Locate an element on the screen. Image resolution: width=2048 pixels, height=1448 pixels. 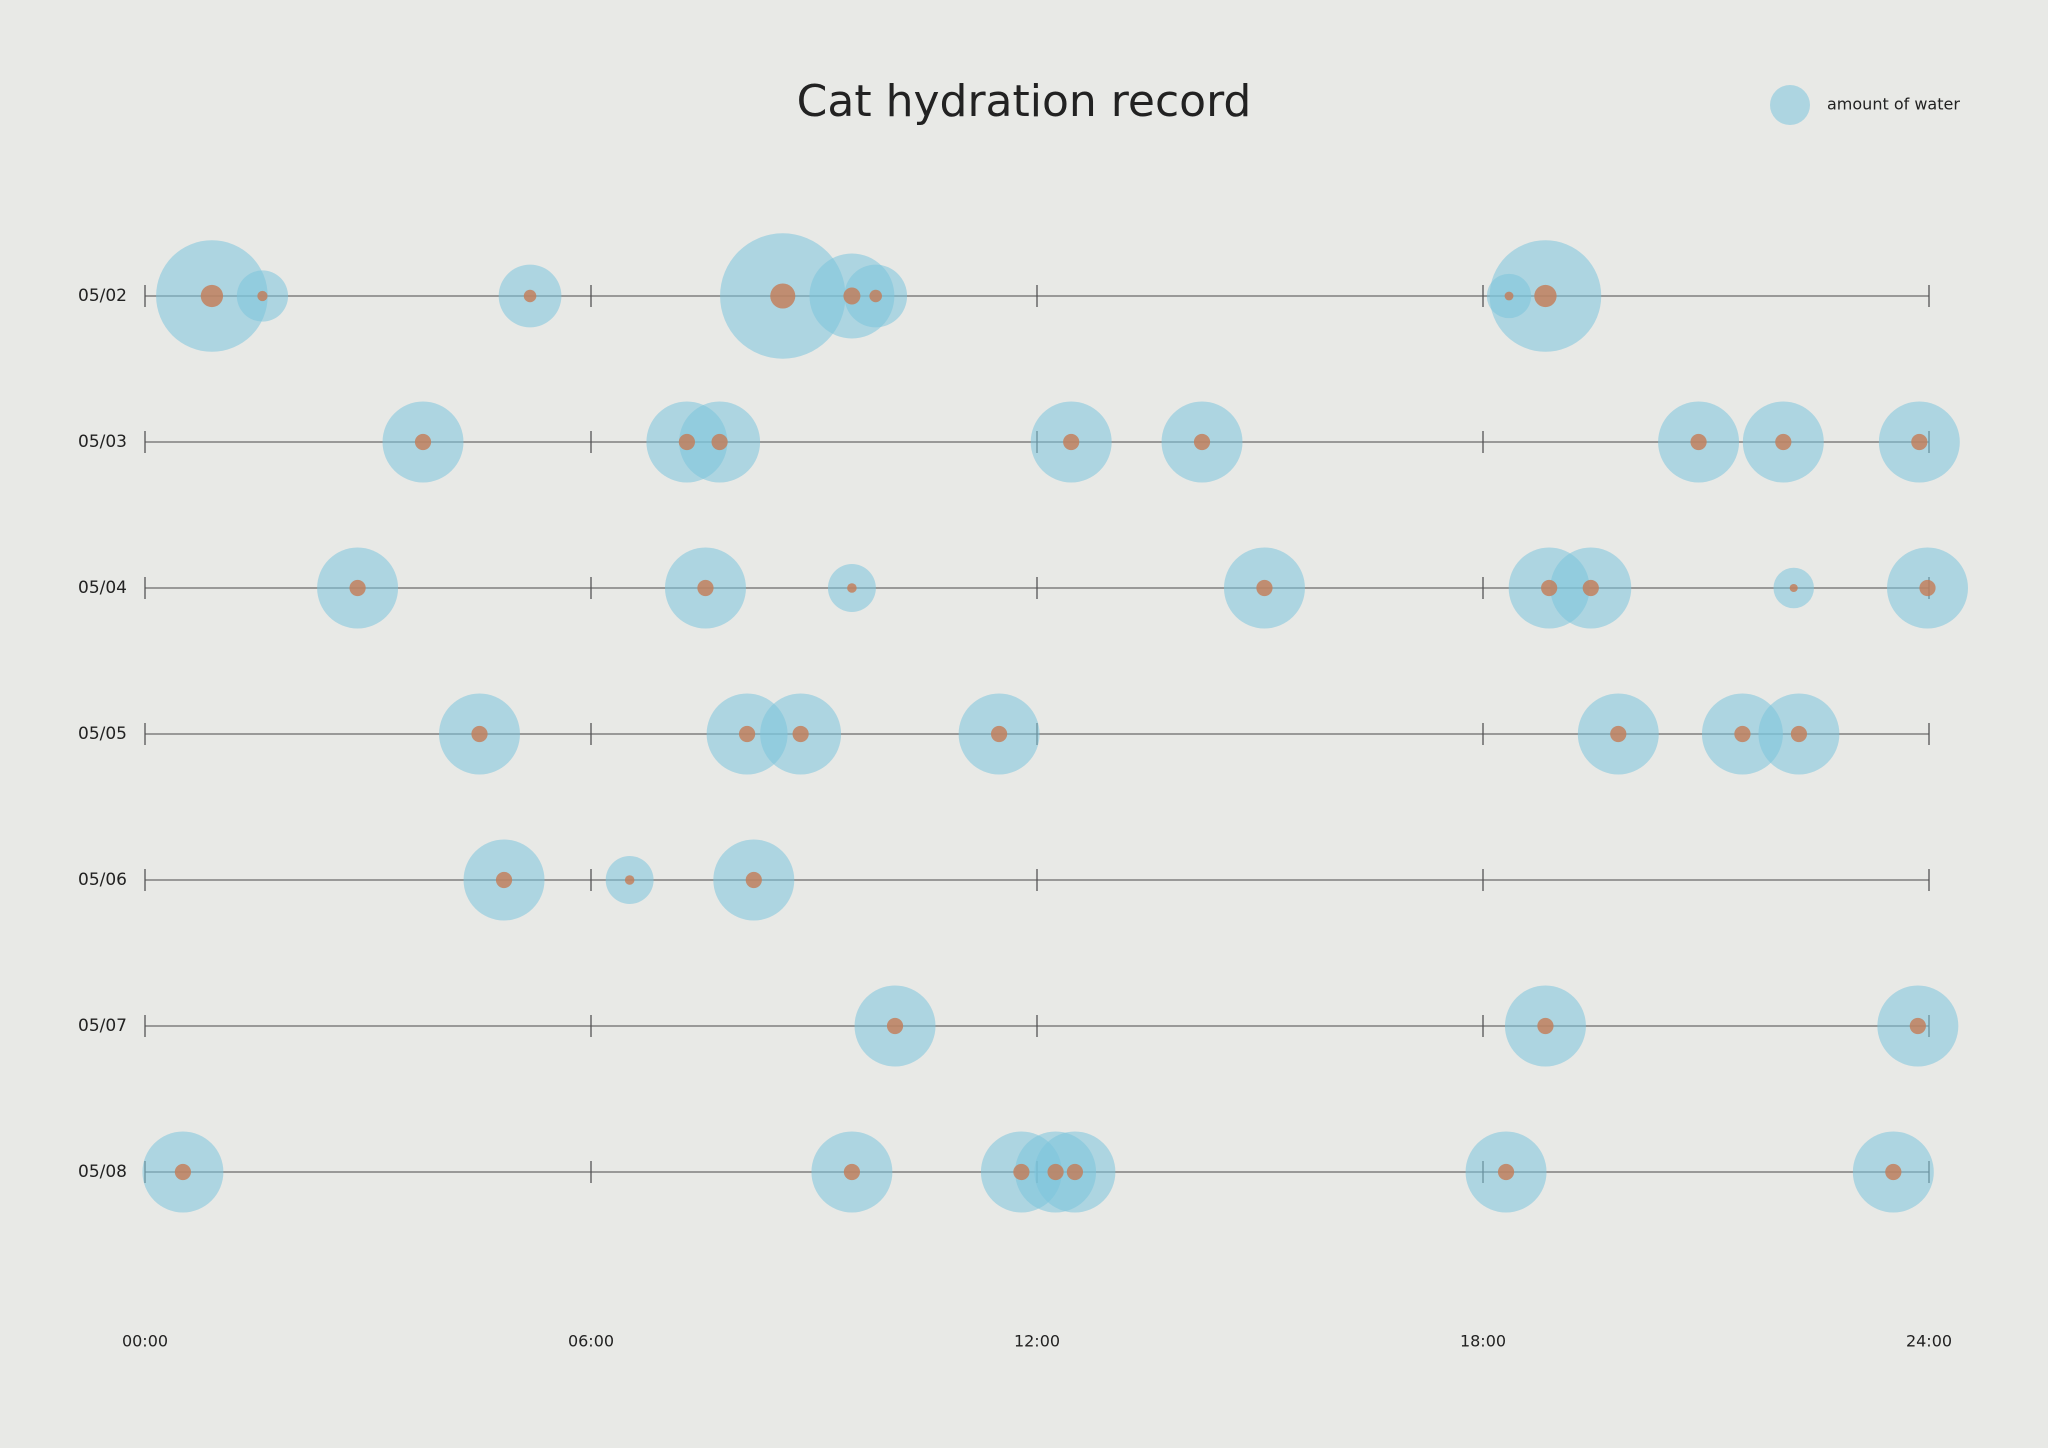
chart-title: Cat hydration record is located at coordinates (1024, 101).